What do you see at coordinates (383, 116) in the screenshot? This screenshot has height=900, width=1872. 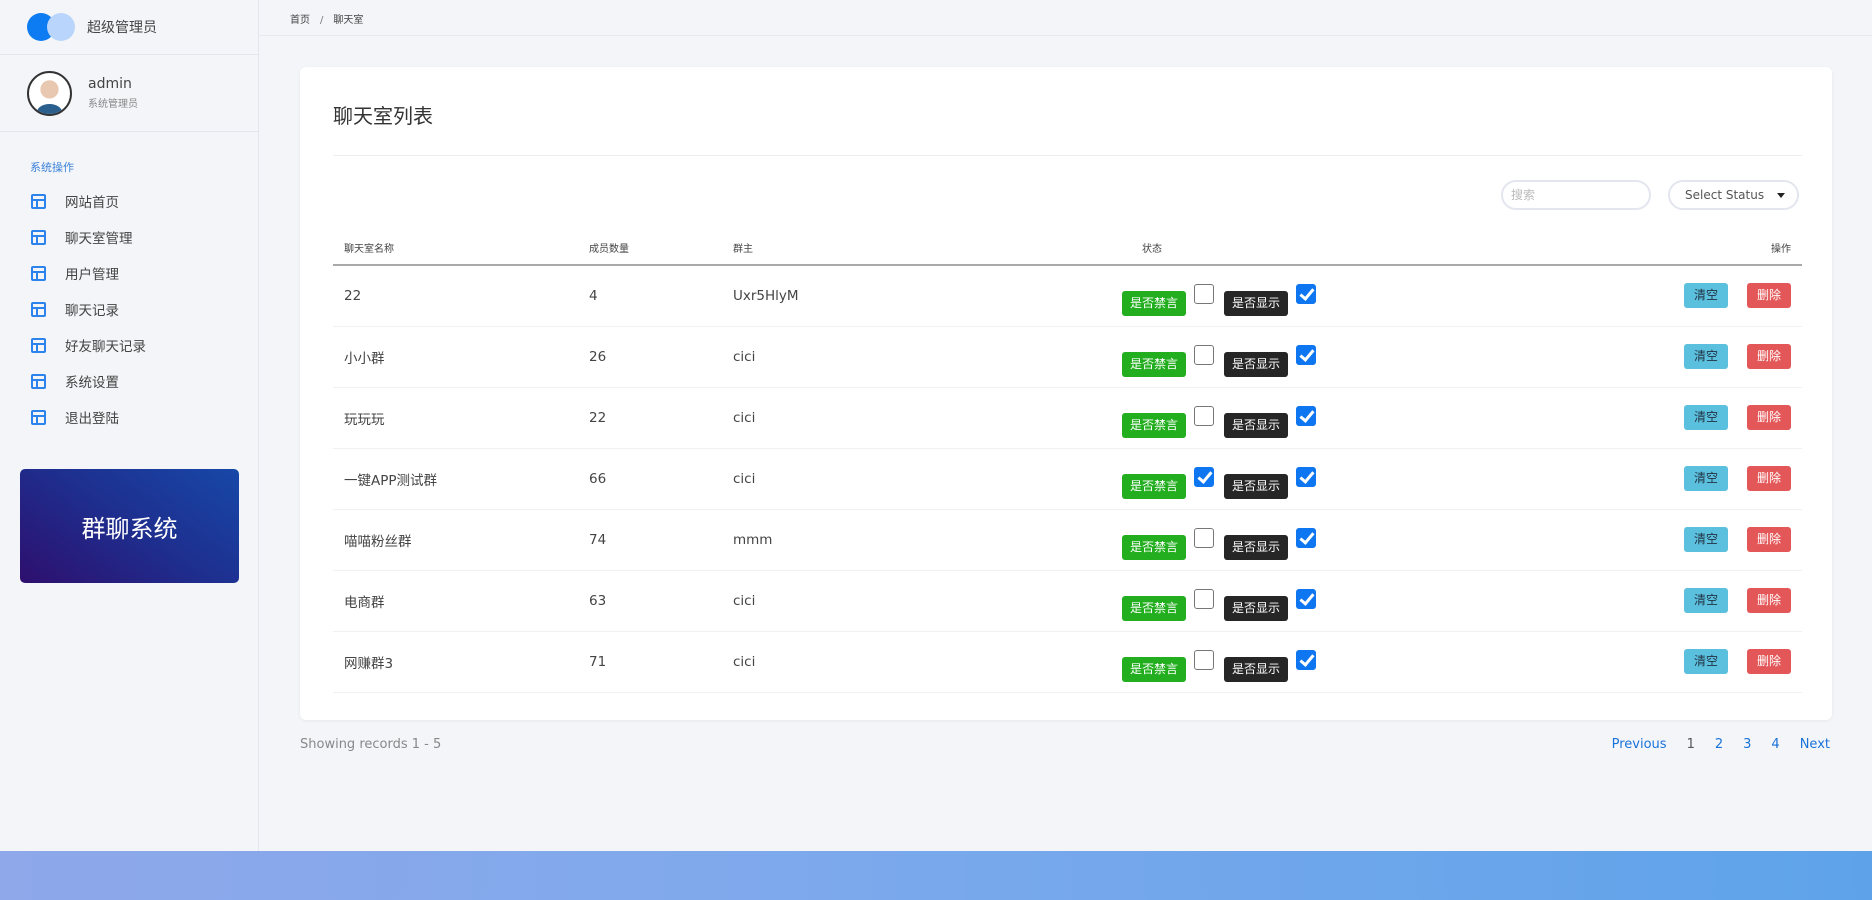 I see `page-title: 聊天室列表` at bounding box center [383, 116].